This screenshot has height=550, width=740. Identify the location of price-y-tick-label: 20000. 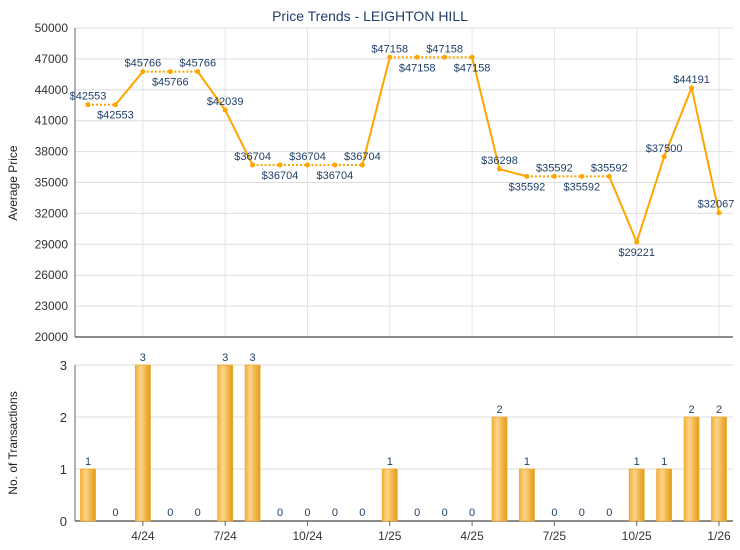
(52, 337).